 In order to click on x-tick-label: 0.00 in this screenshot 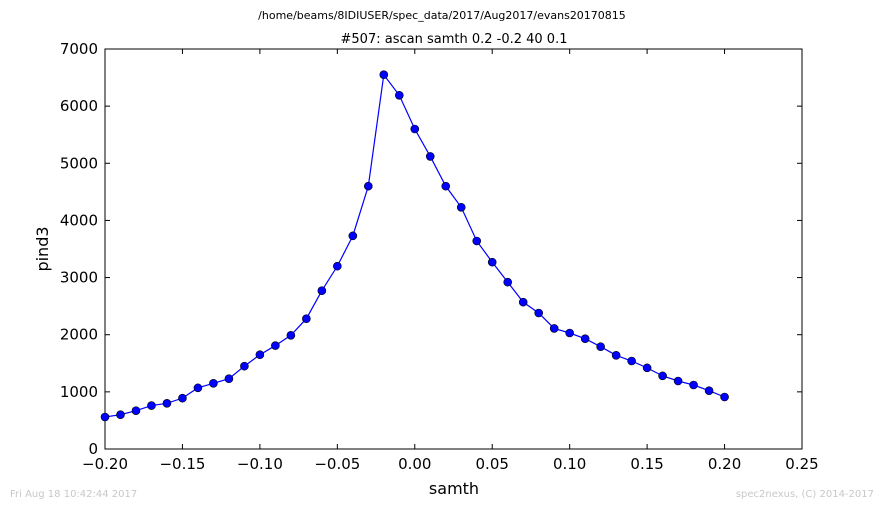, I will do `click(414, 464)`.